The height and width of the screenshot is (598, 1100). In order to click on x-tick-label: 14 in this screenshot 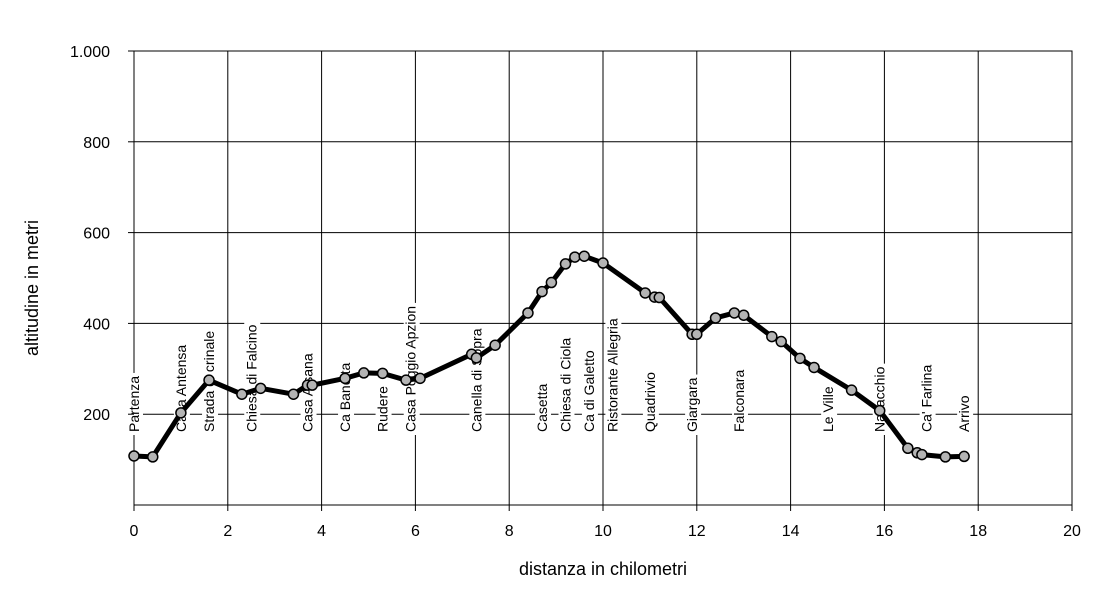, I will do `click(791, 531)`.